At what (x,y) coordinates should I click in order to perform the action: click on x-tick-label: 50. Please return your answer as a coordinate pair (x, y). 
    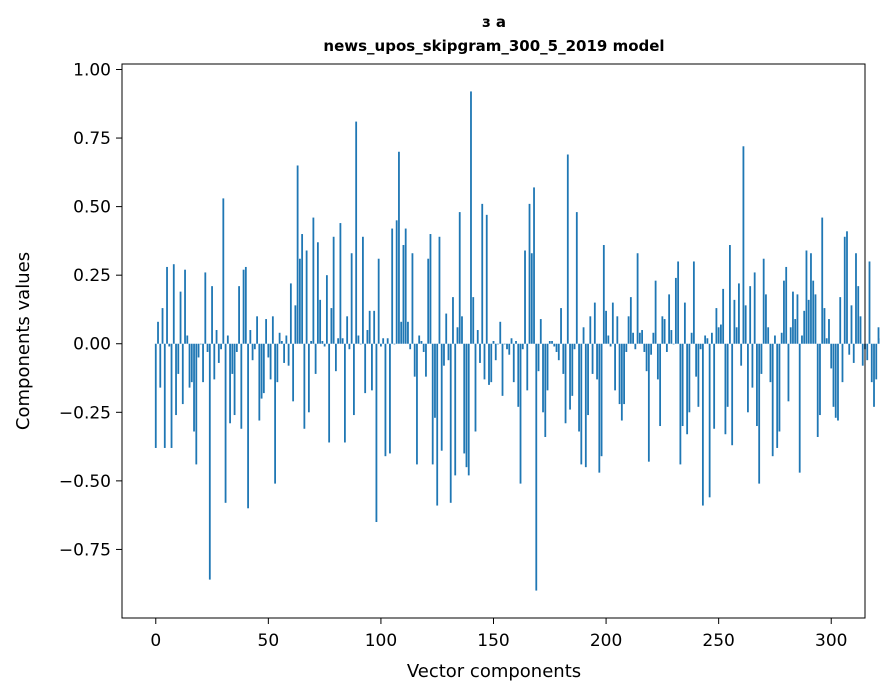
    Looking at the image, I should click on (269, 641).